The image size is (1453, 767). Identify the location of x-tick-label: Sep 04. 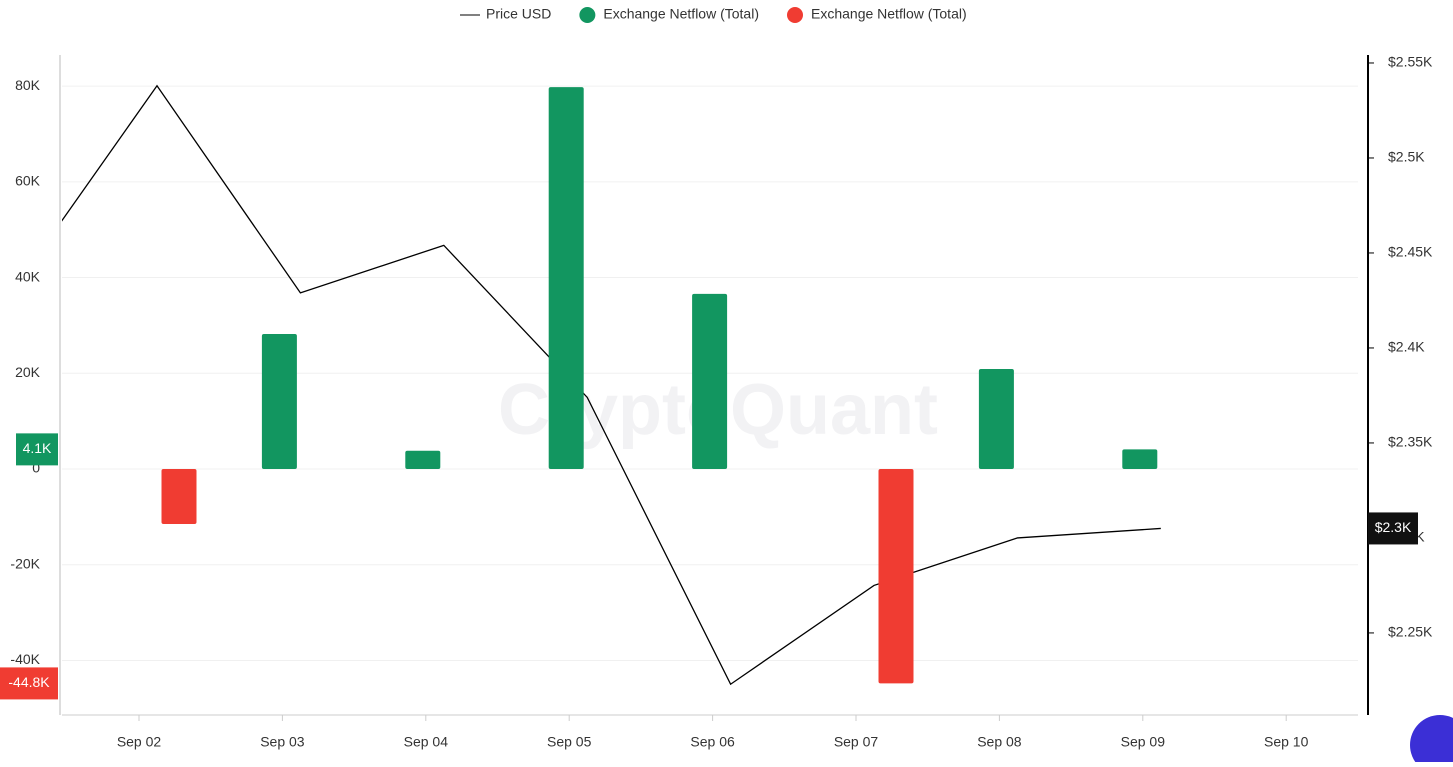
(426, 742).